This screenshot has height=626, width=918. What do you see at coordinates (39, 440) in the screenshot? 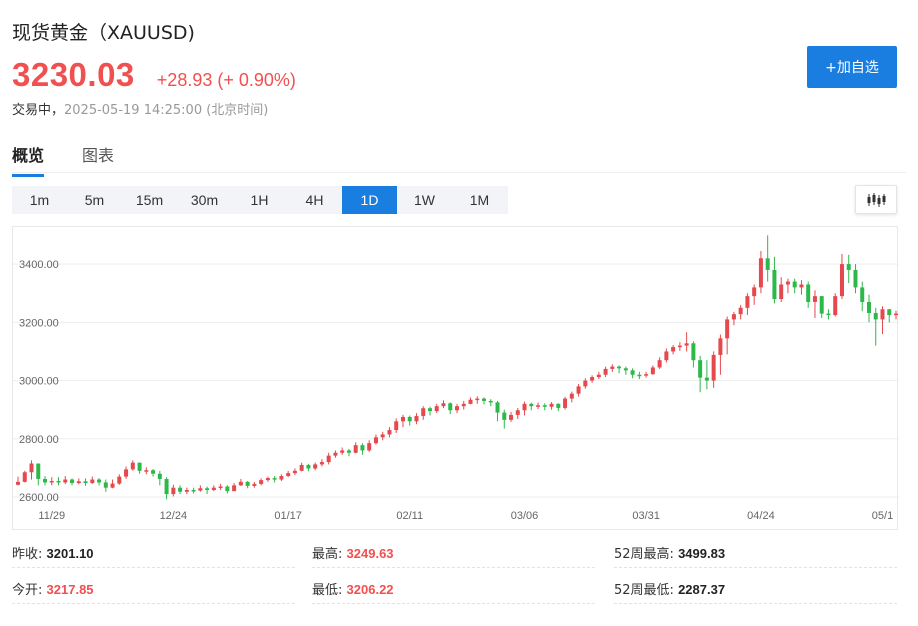
I see `y-tick-label: 2800.00` at bounding box center [39, 440].